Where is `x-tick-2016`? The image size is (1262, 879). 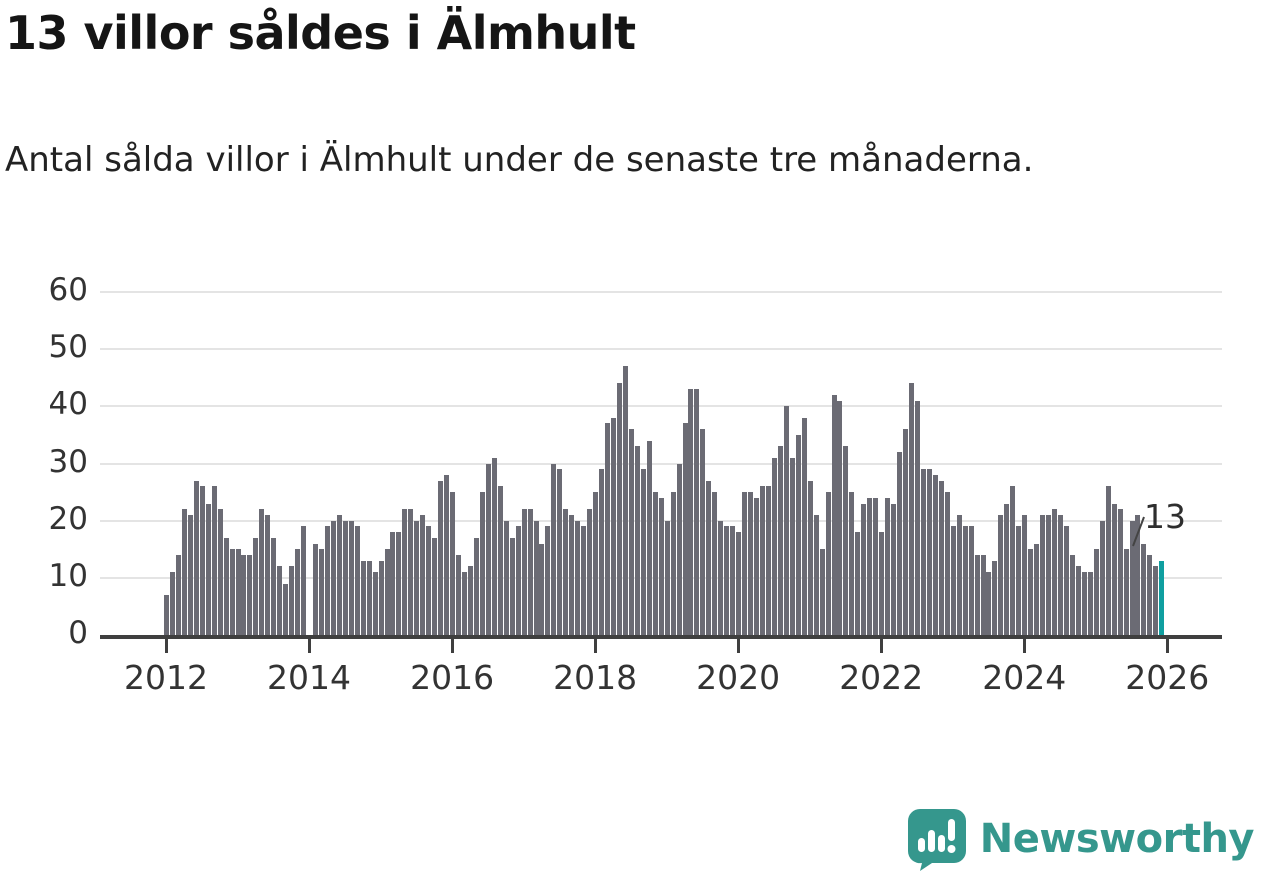 x-tick-2016 is located at coordinates (453, 646).